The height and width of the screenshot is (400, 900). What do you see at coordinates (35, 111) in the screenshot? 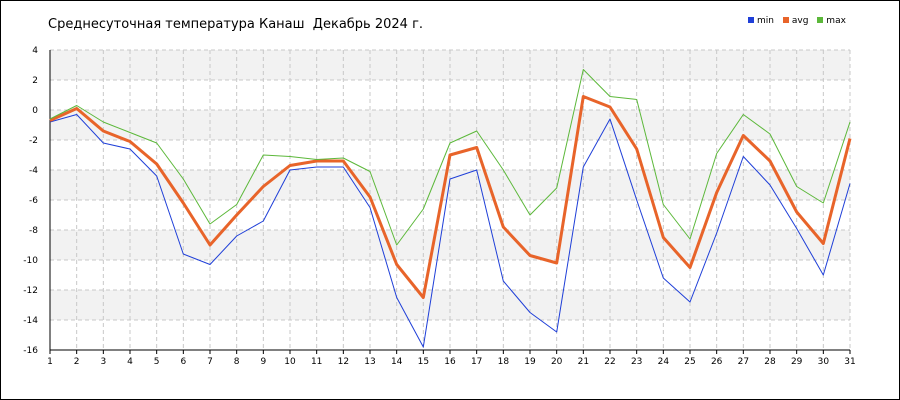
I see `y-tick-label: 0` at bounding box center [35, 111].